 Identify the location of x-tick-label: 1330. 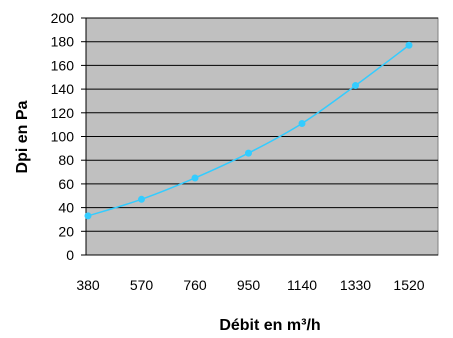
(355, 285).